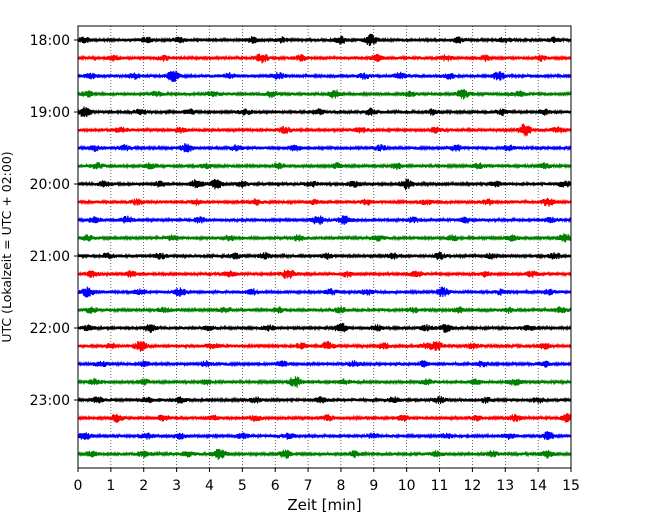 The image size is (650, 520). What do you see at coordinates (407, 486) in the screenshot?
I see `x-tick-label: 10` at bounding box center [407, 486].